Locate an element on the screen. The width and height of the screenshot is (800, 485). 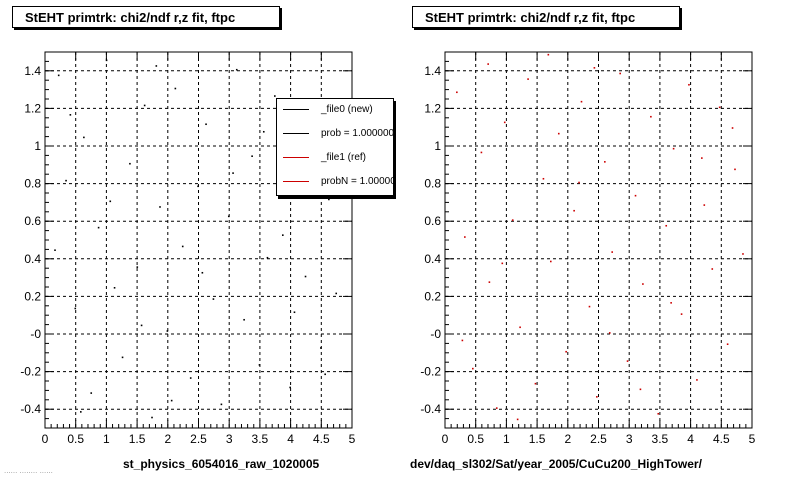
right-x-tick-label-9: 4.5 is located at coordinates (721, 439).